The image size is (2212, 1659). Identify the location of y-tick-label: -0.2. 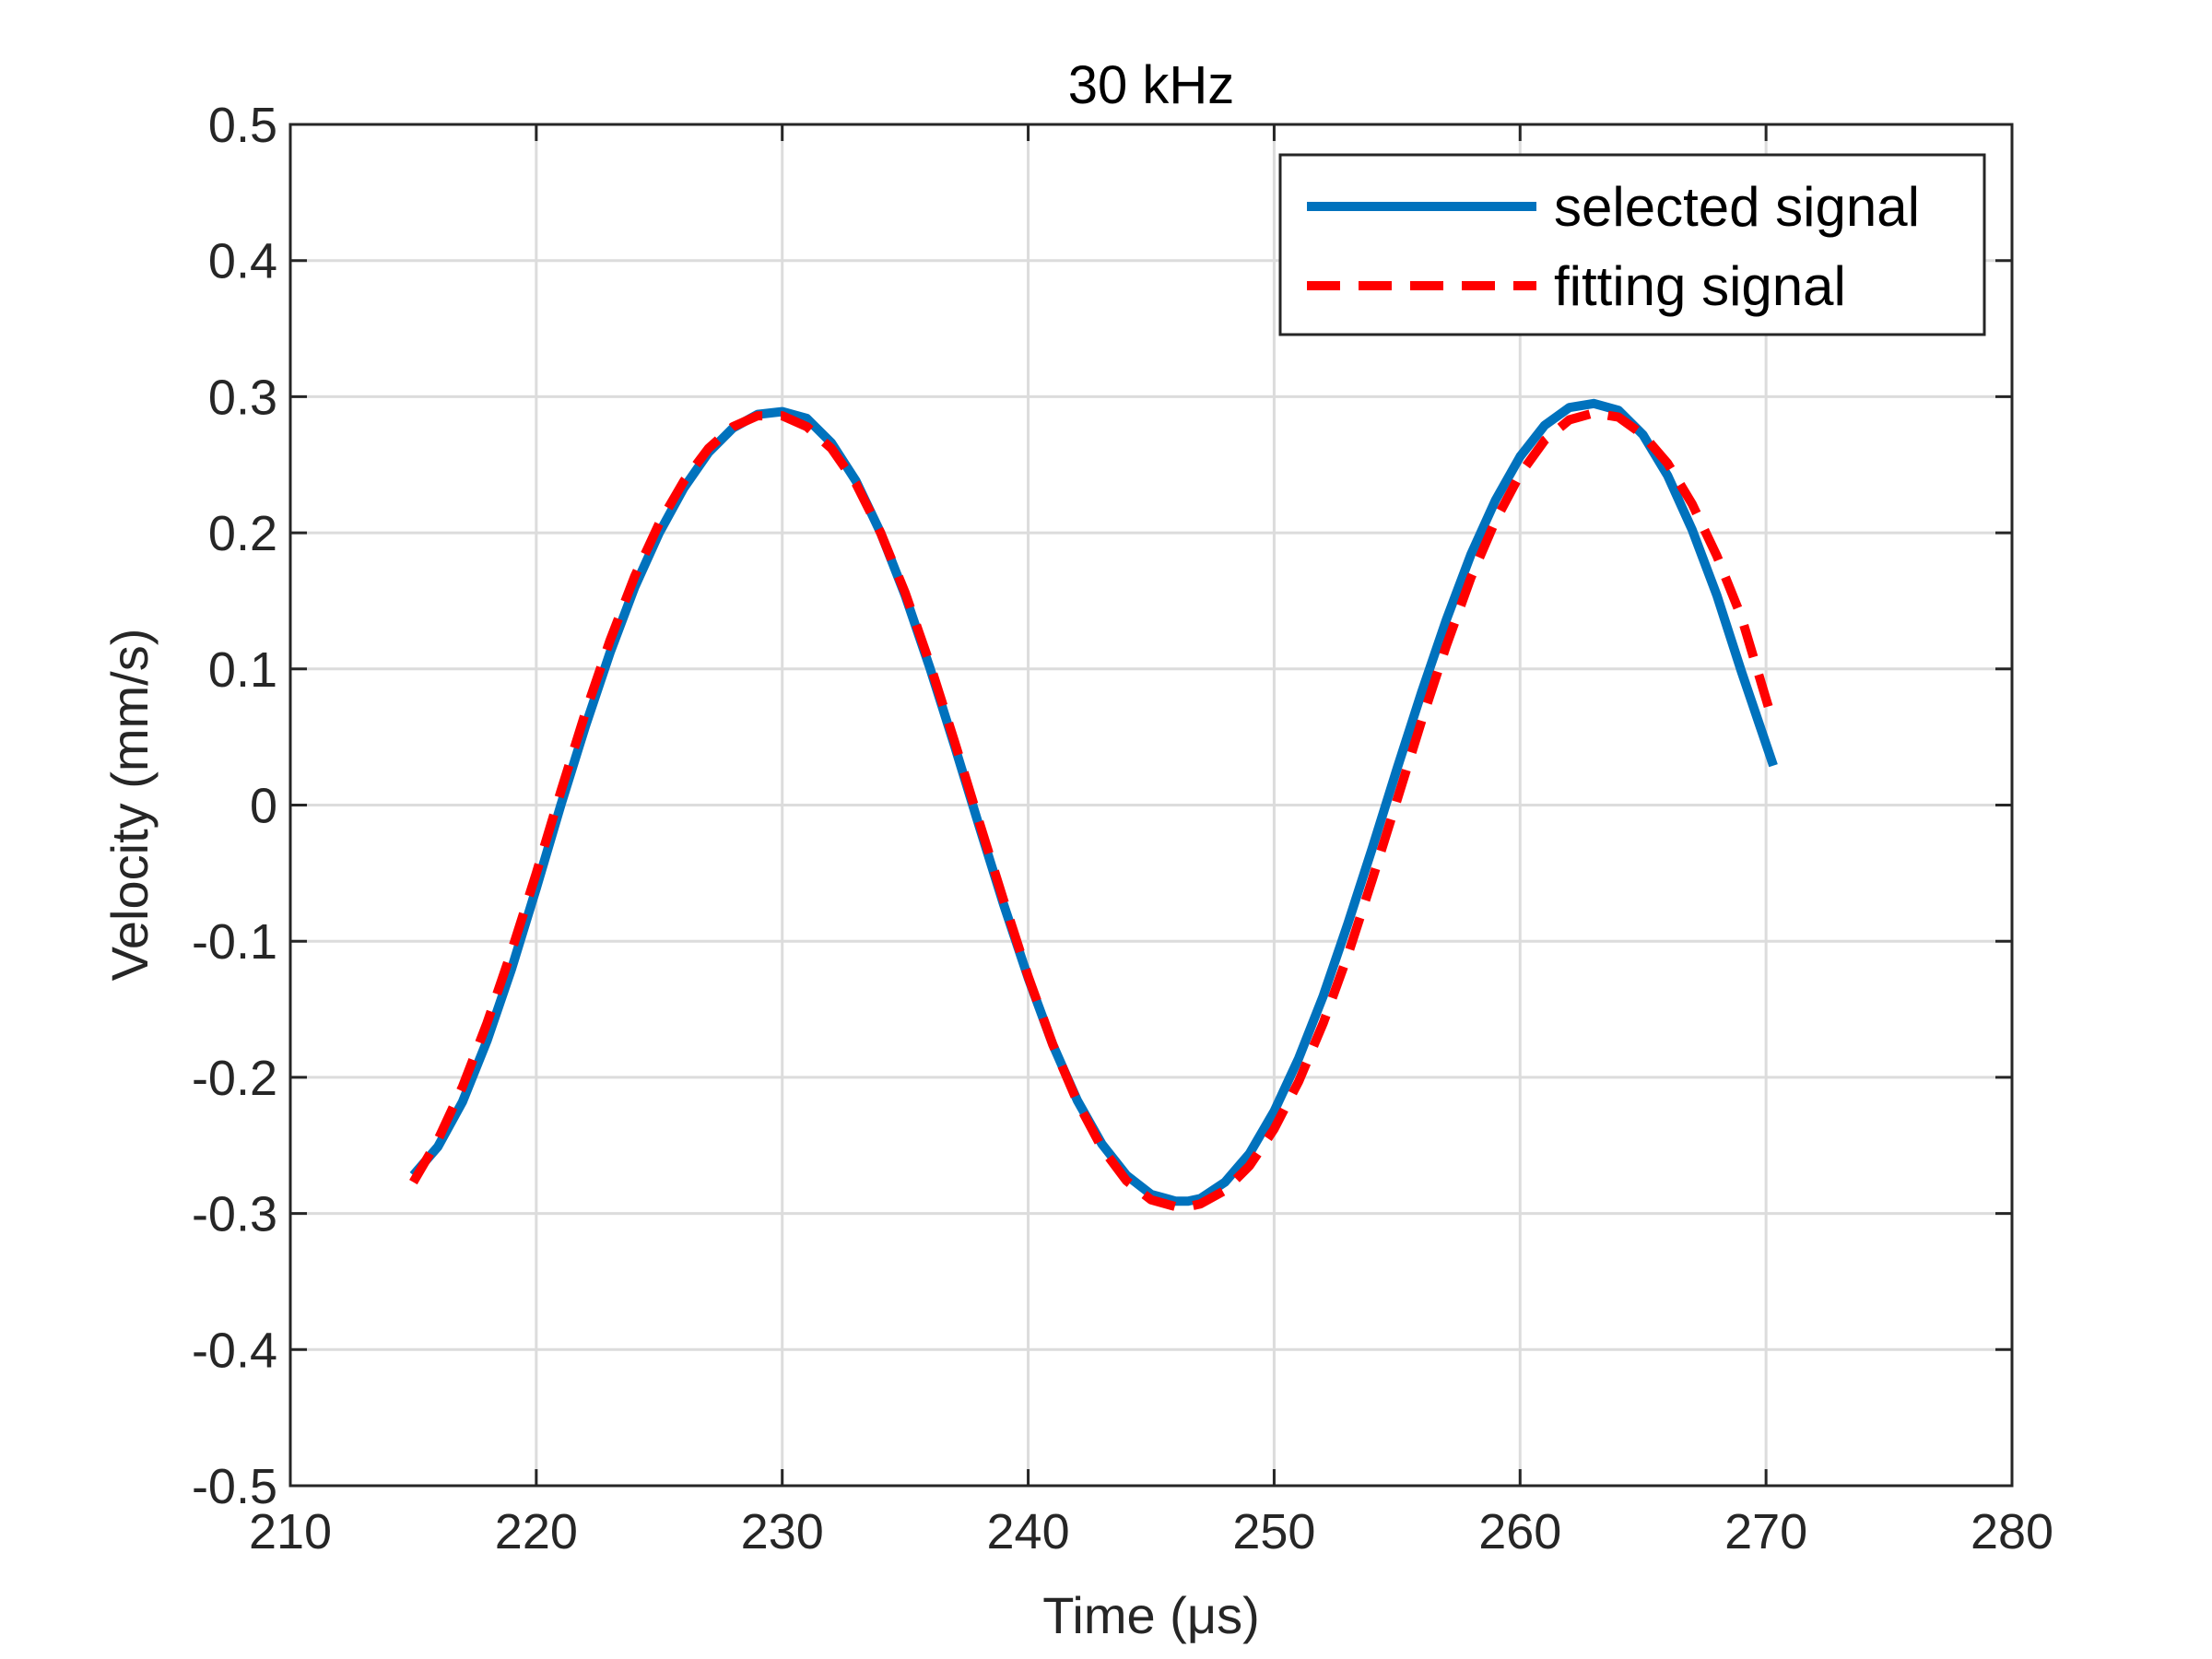
(234, 1078).